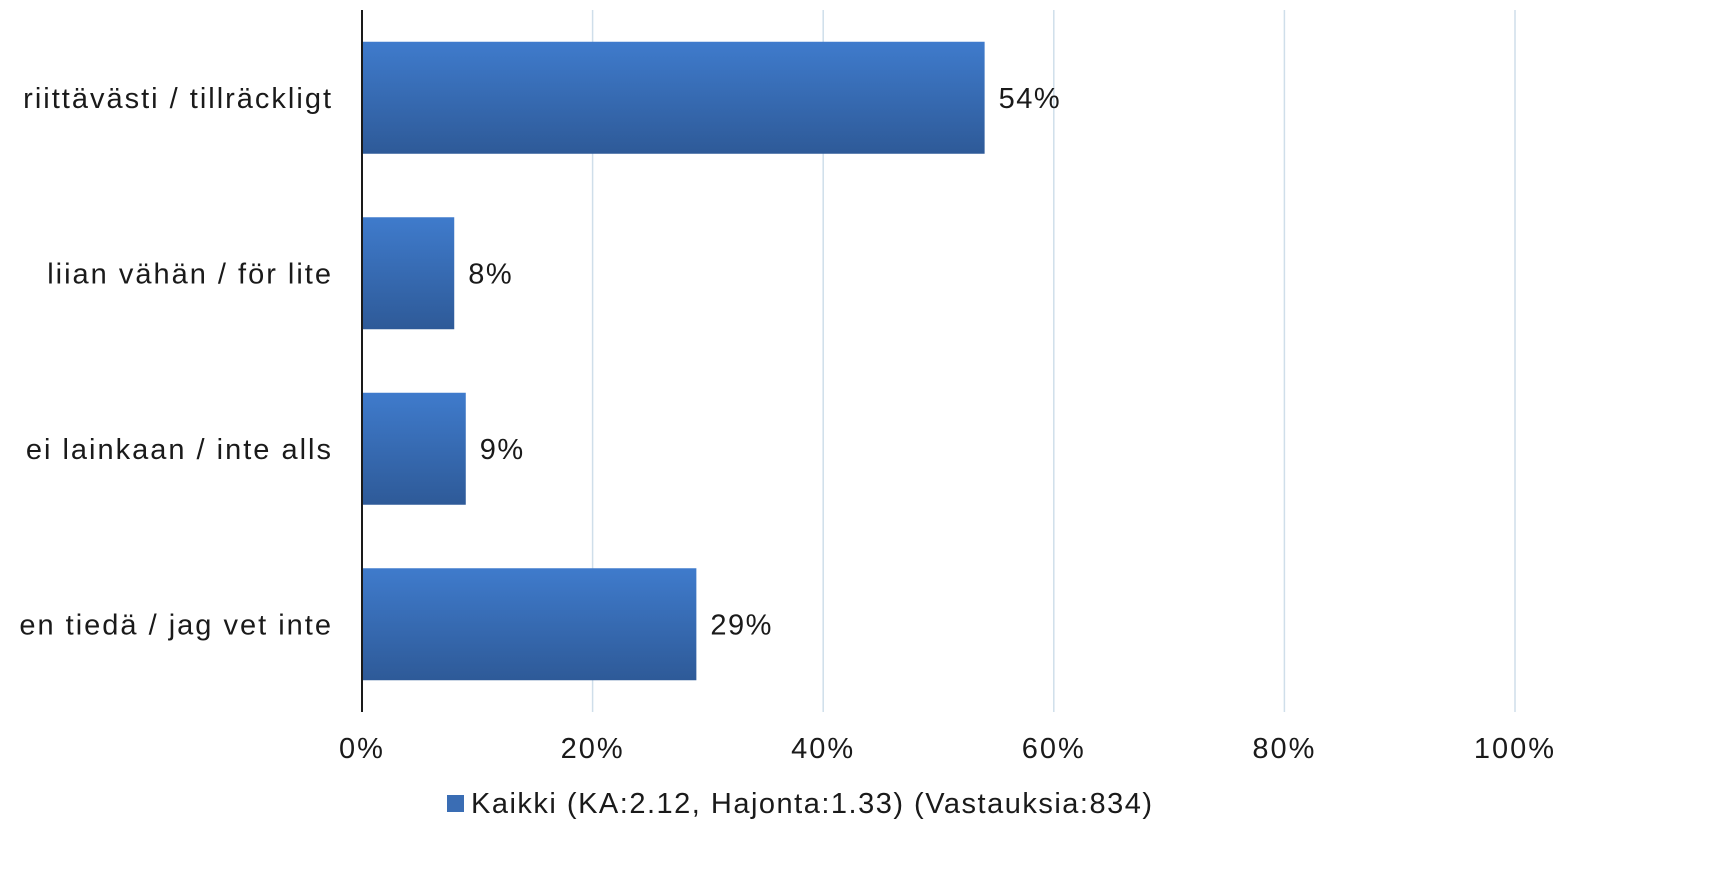 The height and width of the screenshot is (894, 1709). What do you see at coordinates (1054, 749) in the screenshot?
I see `x-tick-label-60: 60%` at bounding box center [1054, 749].